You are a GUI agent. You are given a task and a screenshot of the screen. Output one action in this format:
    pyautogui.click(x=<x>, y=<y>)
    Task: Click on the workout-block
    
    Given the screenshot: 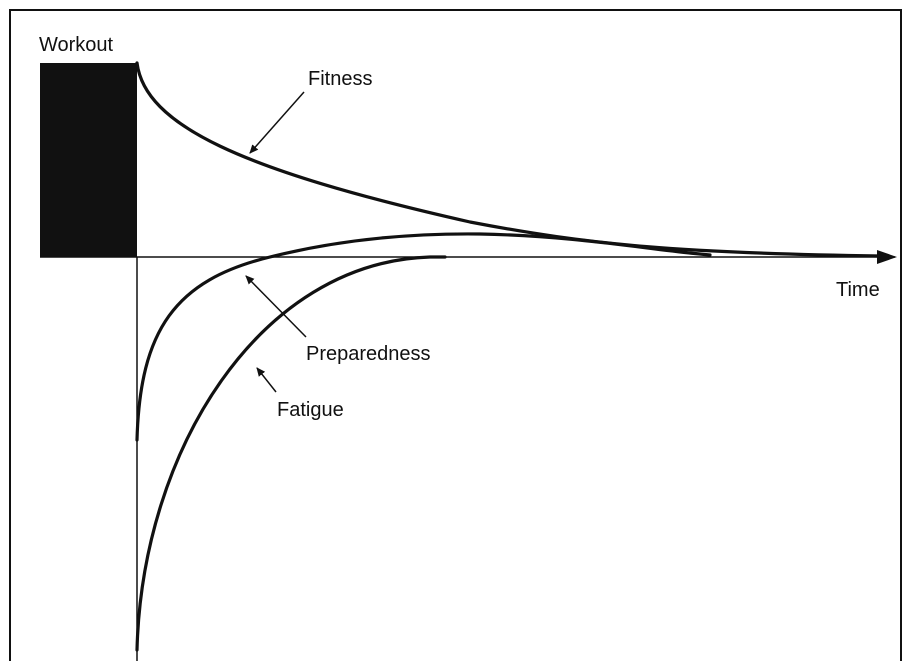 What is the action you would take?
    pyautogui.click(x=88, y=160)
    